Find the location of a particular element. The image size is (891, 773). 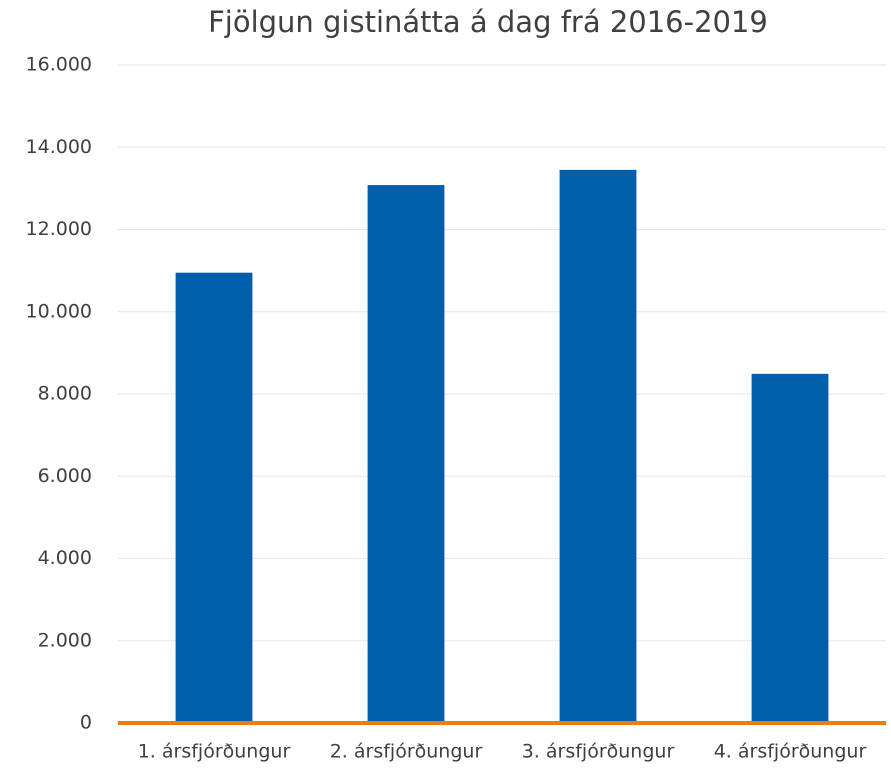

y-tick-label: 10.000 is located at coordinates (59, 311).